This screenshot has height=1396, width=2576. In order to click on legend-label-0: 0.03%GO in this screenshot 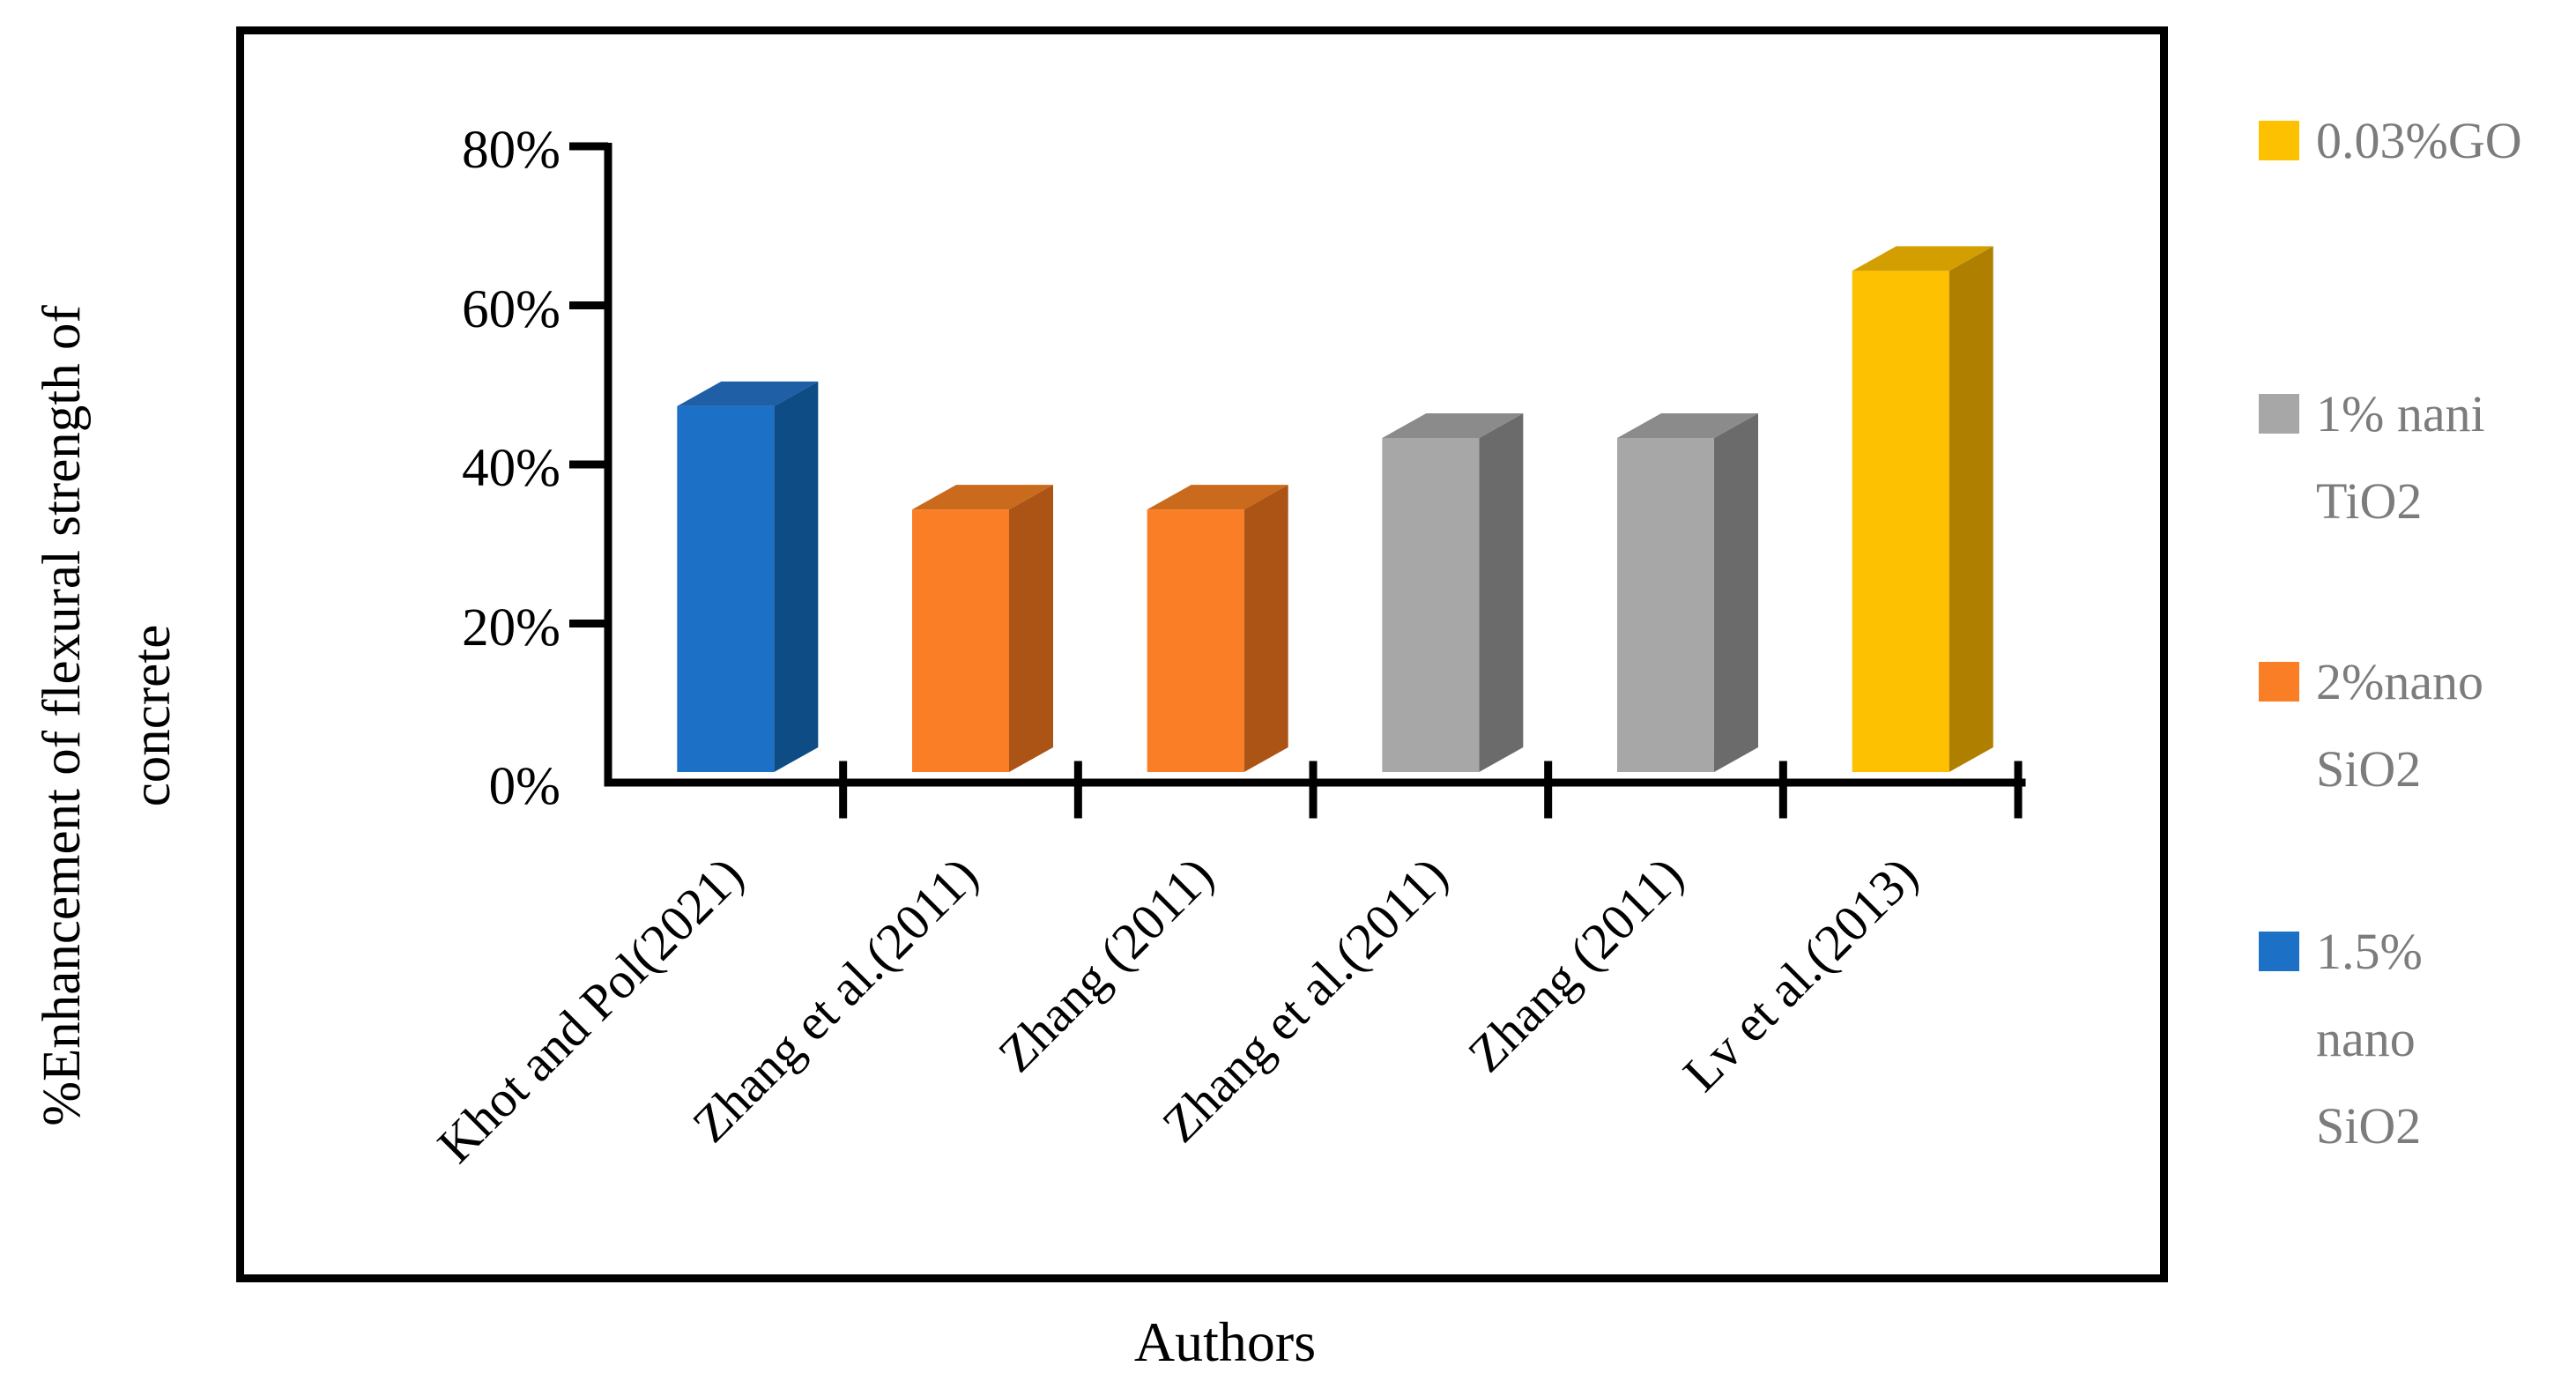, I will do `click(2419, 140)`.